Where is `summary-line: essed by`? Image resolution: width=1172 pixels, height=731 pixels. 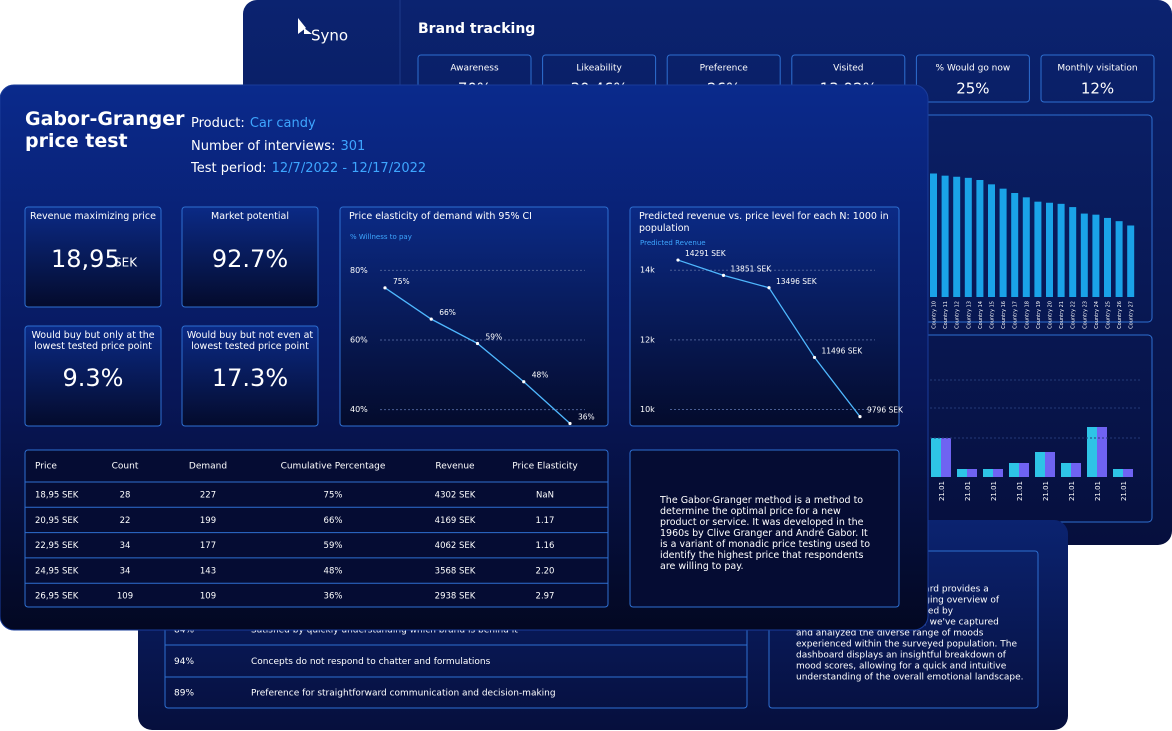 summary-line: essed by is located at coordinates (933, 612).